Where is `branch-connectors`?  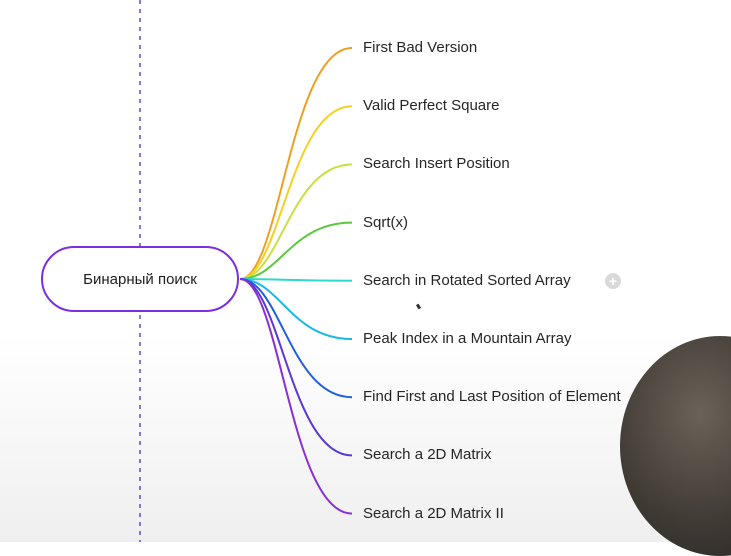 branch-connectors is located at coordinates (296, 281).